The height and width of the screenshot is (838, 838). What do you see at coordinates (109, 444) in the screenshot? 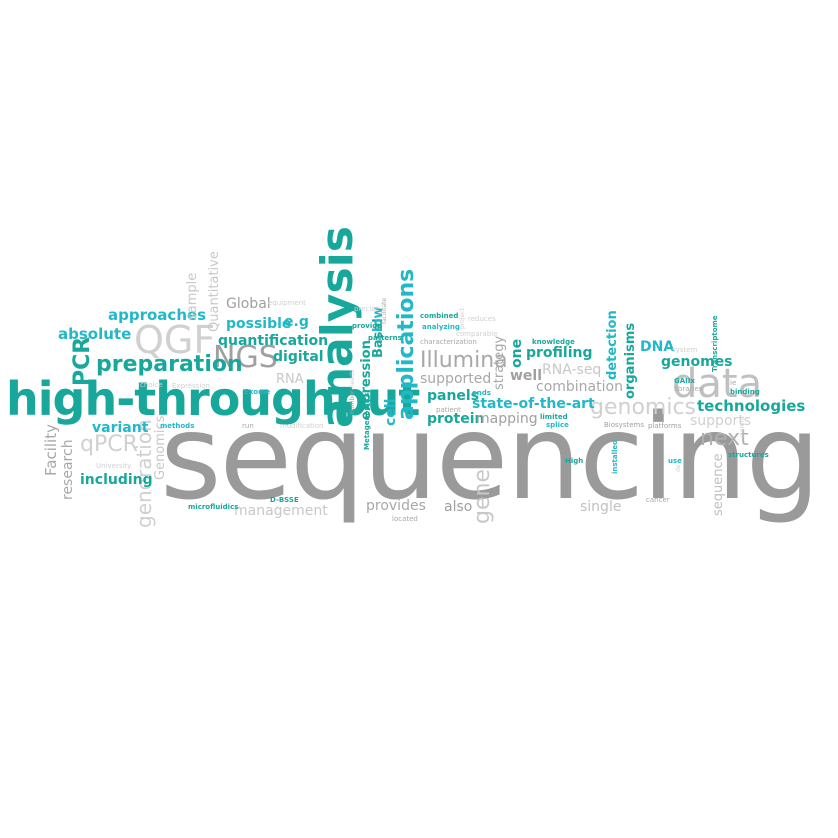
I see `word-qPCR: qPCR` at bounding box center [109, 444].